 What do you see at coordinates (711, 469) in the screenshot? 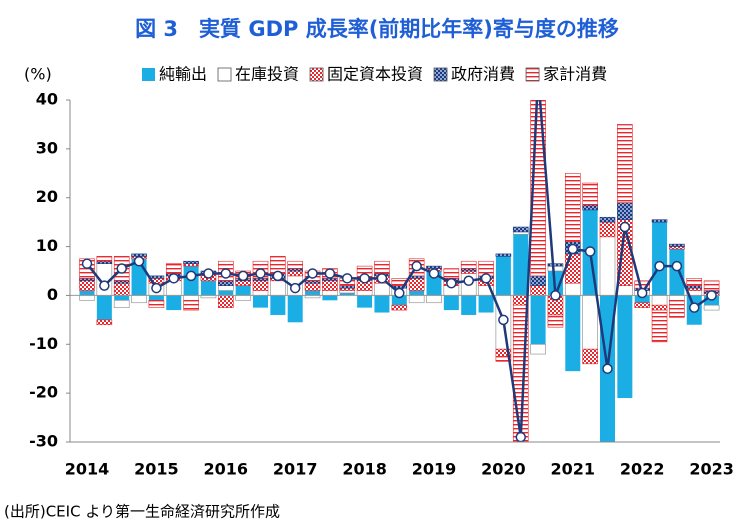
I see `x-tick-label: 2023` at bounding box center [711, 469].